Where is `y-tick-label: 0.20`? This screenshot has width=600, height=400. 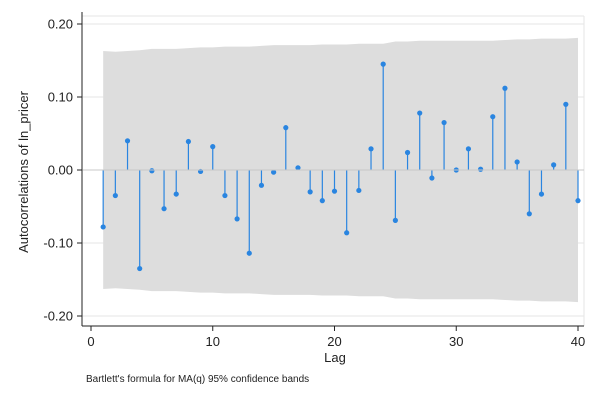 y-tick-label: 0.20 is located at coordinates (60, 24).